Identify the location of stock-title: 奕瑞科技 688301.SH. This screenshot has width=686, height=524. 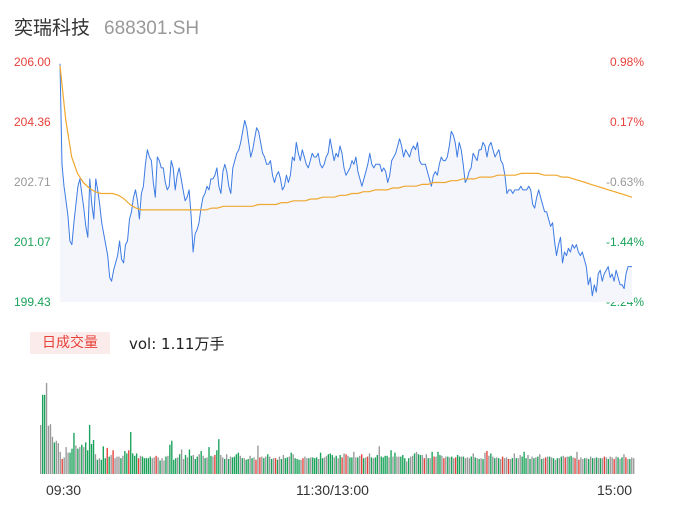
(106, 26).